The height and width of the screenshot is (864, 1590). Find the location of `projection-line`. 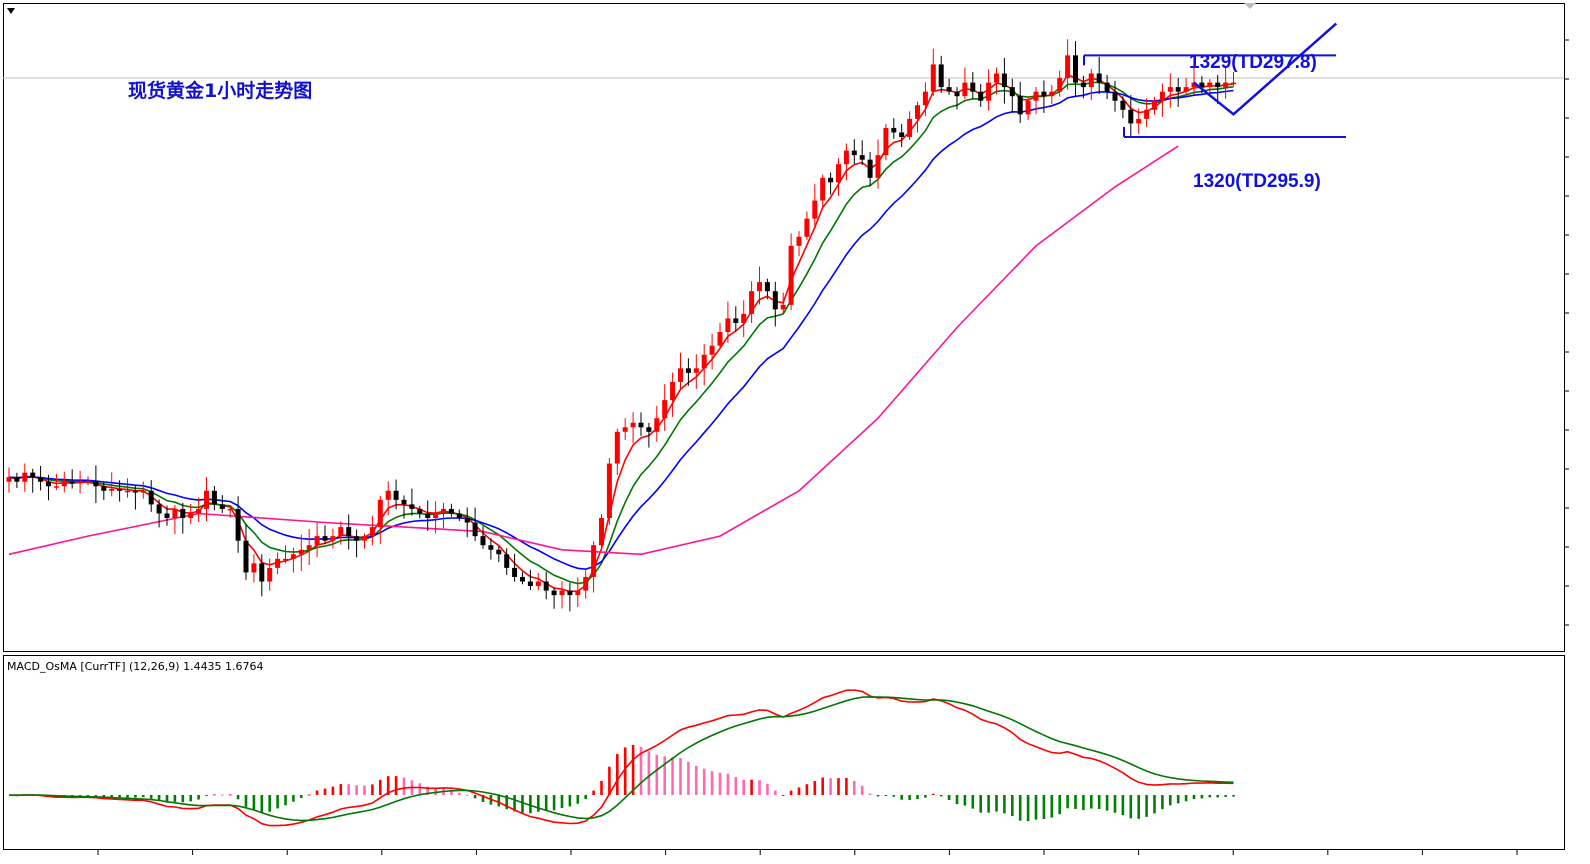

projection-line is located at coordinates (1265, 69).